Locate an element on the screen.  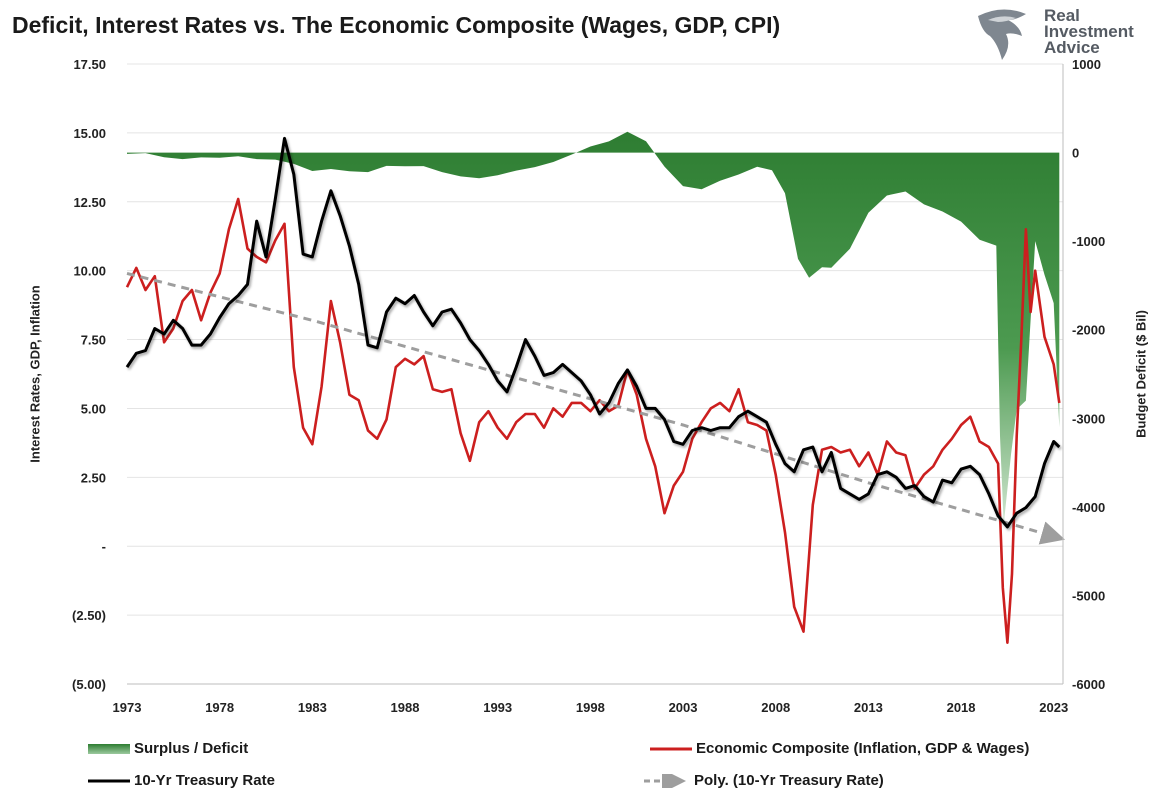
logo-text: Real Investment Advice is located at coordinates (1089, 31).